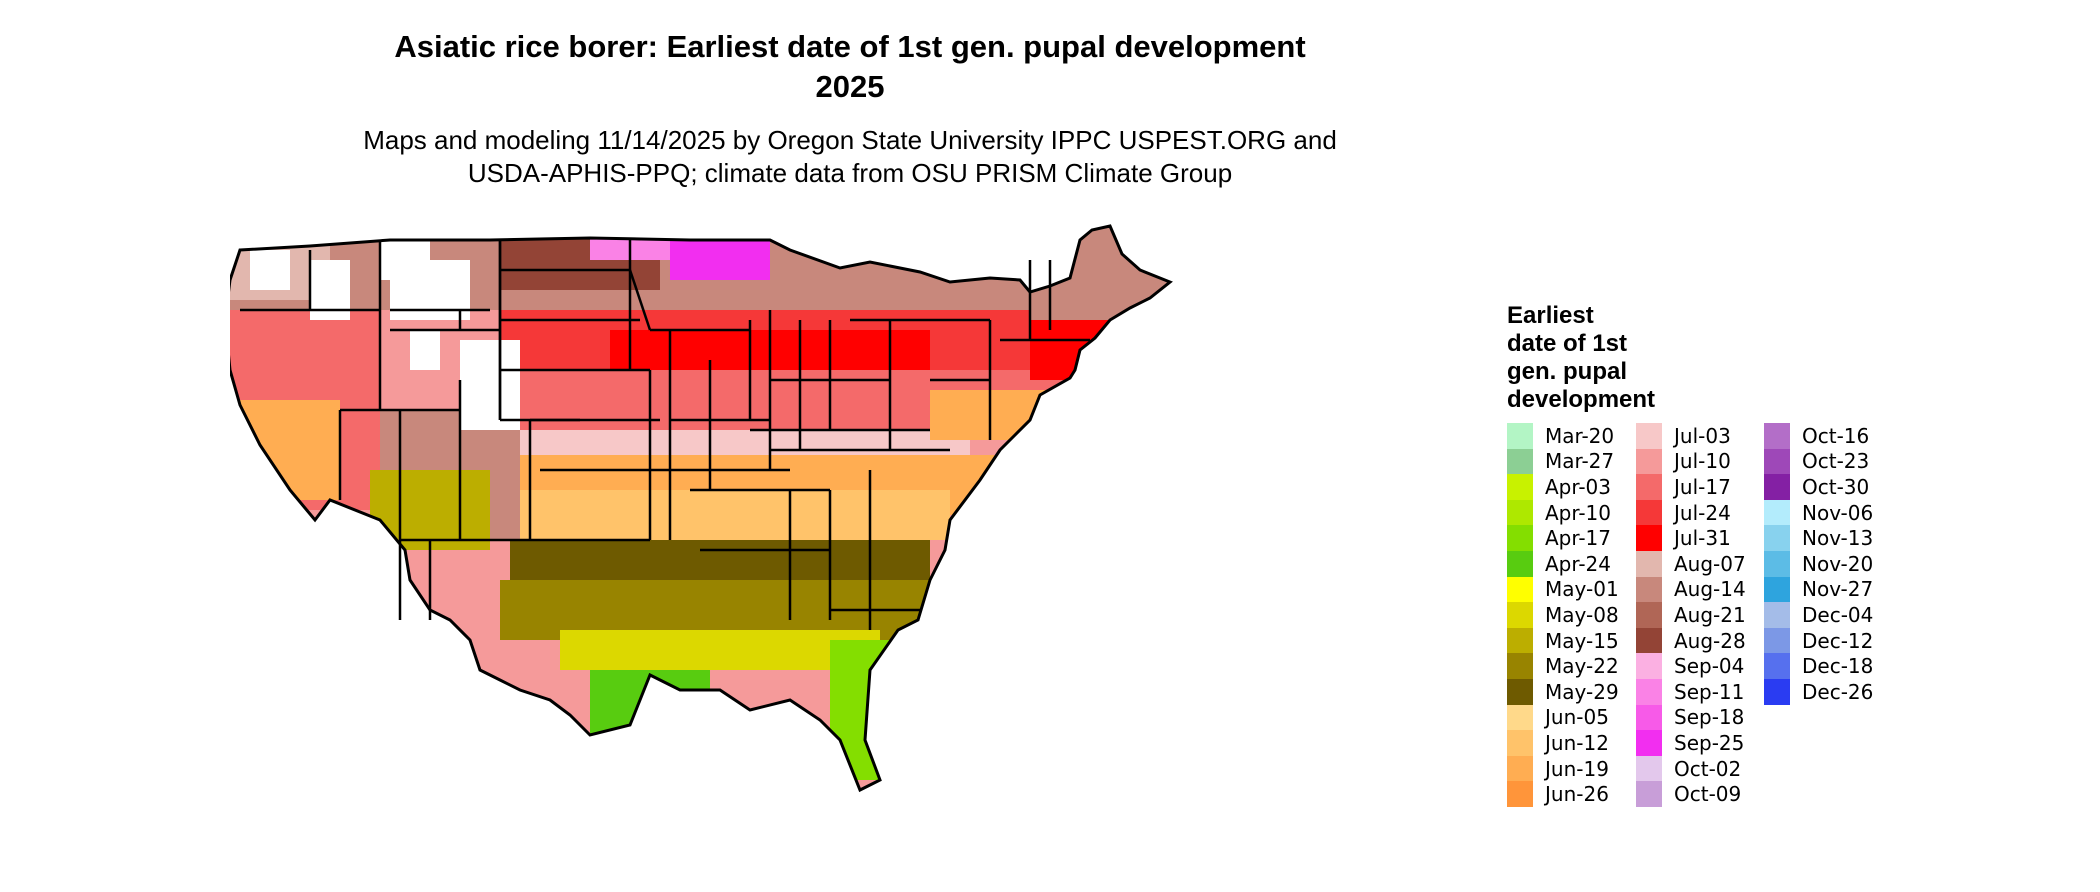  I want to click on legend-item: Nov-06, so click(1819, 512).